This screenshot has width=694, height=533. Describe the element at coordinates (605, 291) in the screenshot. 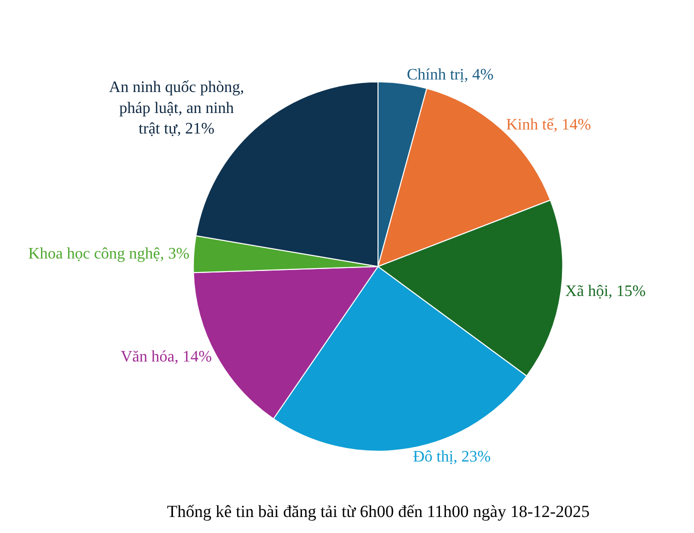

I see `slice-label: Xã hội, 15%` at that location.